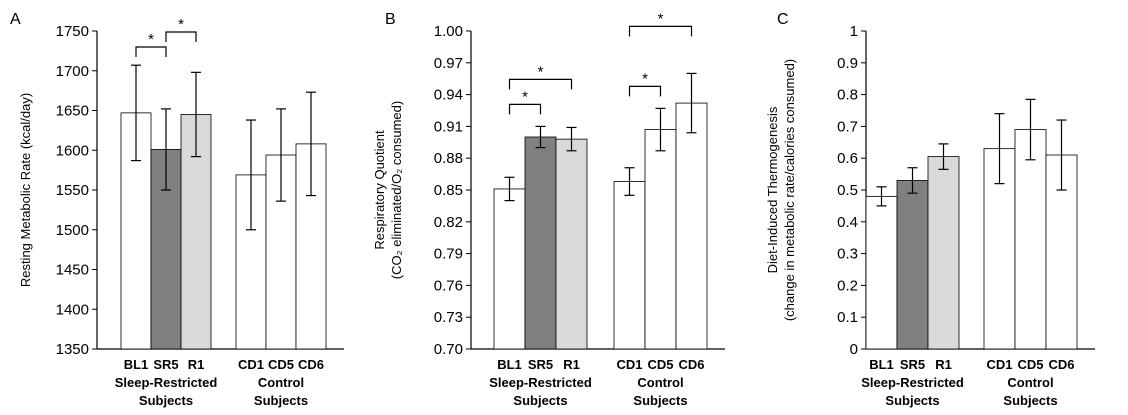 Image resolution: width=1128 pixels, height=415 pixels. What do you see at coordinates (448, 190) in the screenshot?
I see `y-tick-label: 0.85` at bounding box center [448, 190].